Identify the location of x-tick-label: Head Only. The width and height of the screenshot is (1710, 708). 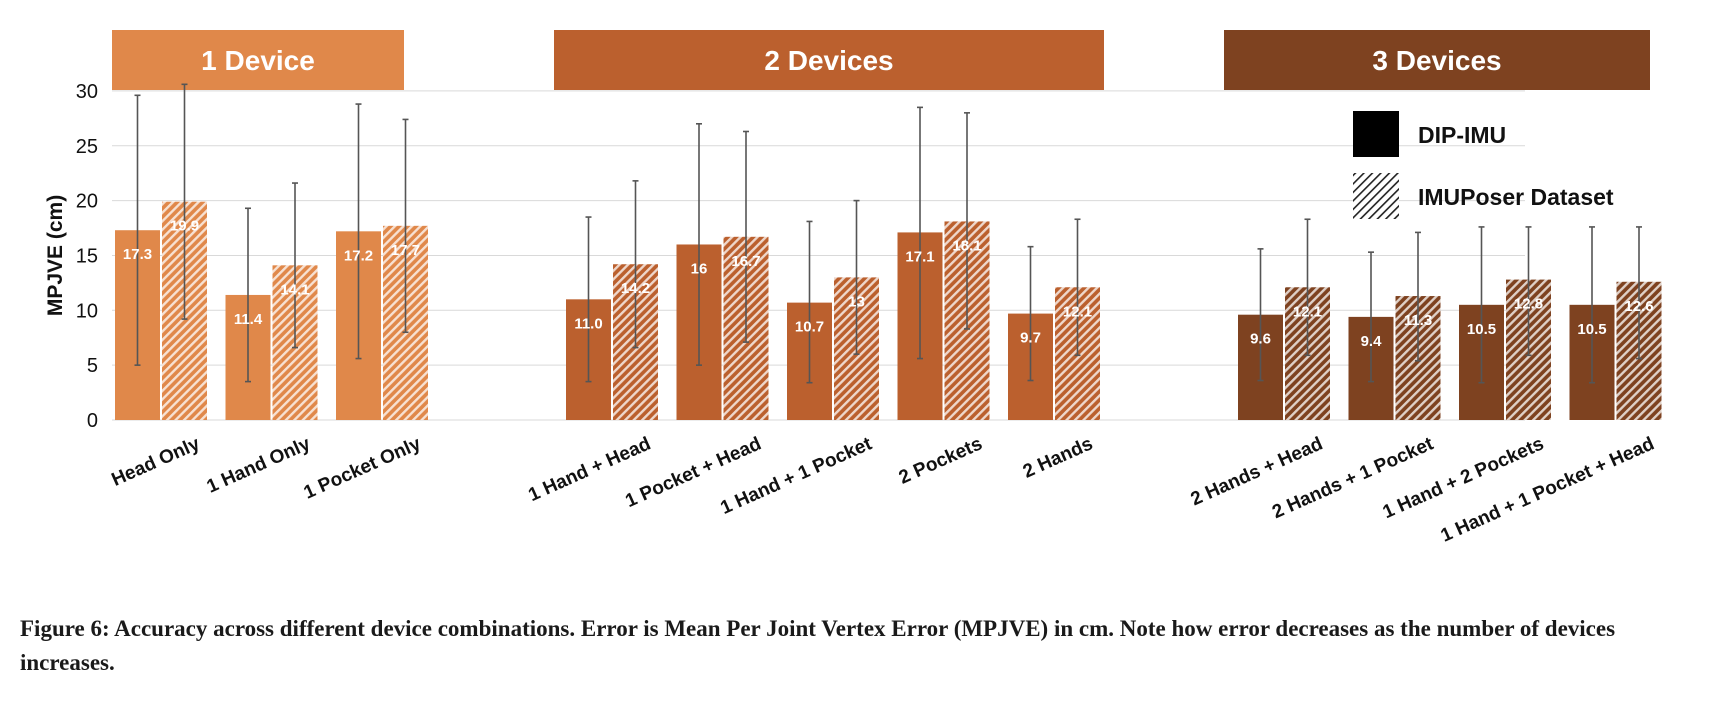
(156, 462).